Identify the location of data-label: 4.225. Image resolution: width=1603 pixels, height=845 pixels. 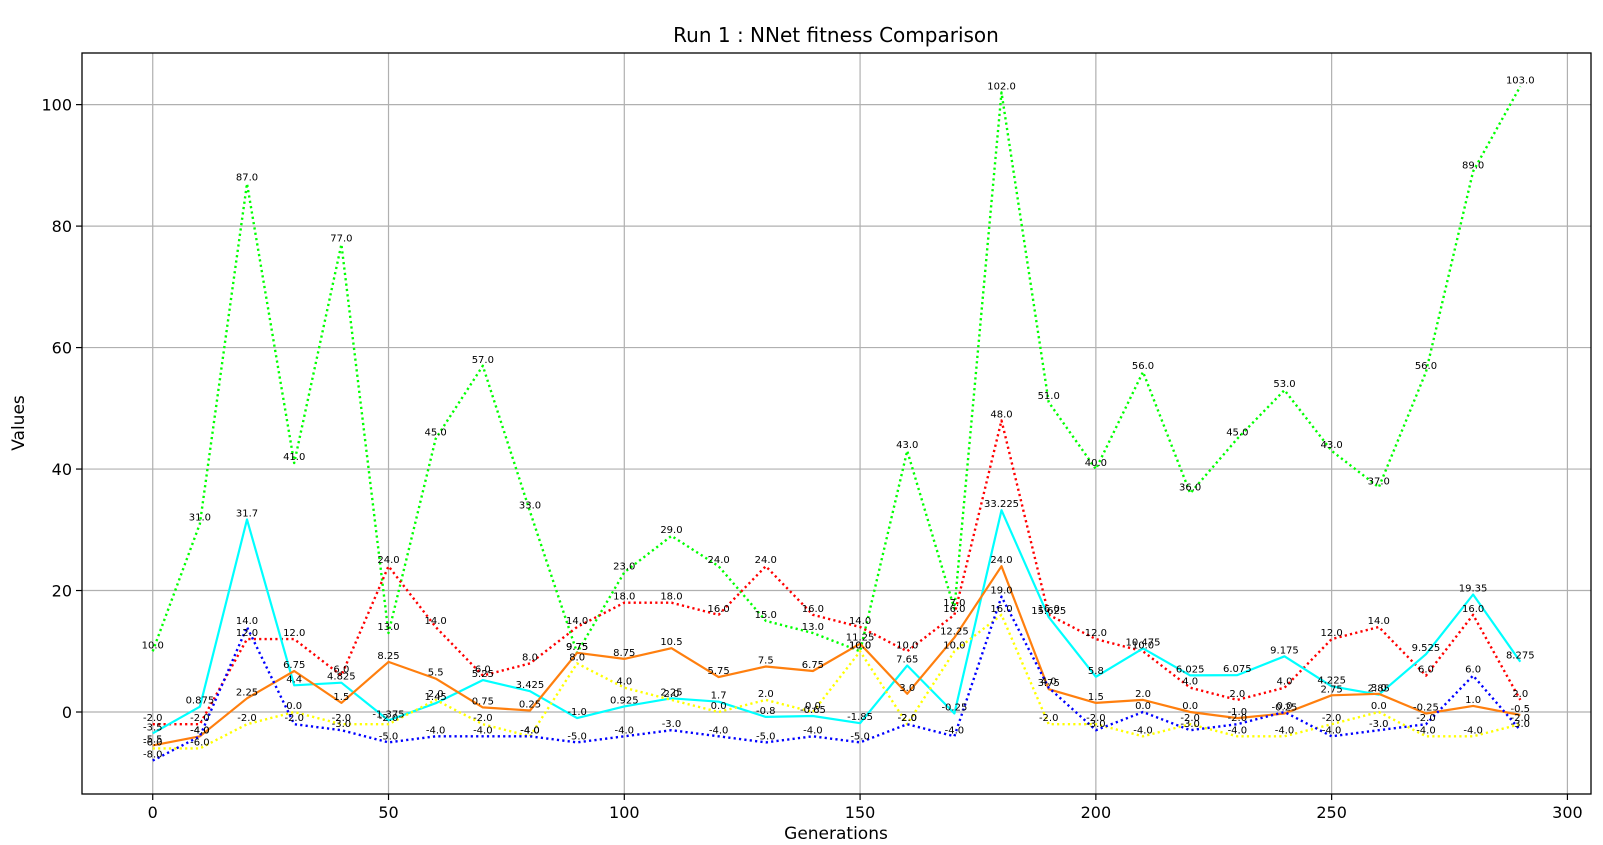
(1331, 680).